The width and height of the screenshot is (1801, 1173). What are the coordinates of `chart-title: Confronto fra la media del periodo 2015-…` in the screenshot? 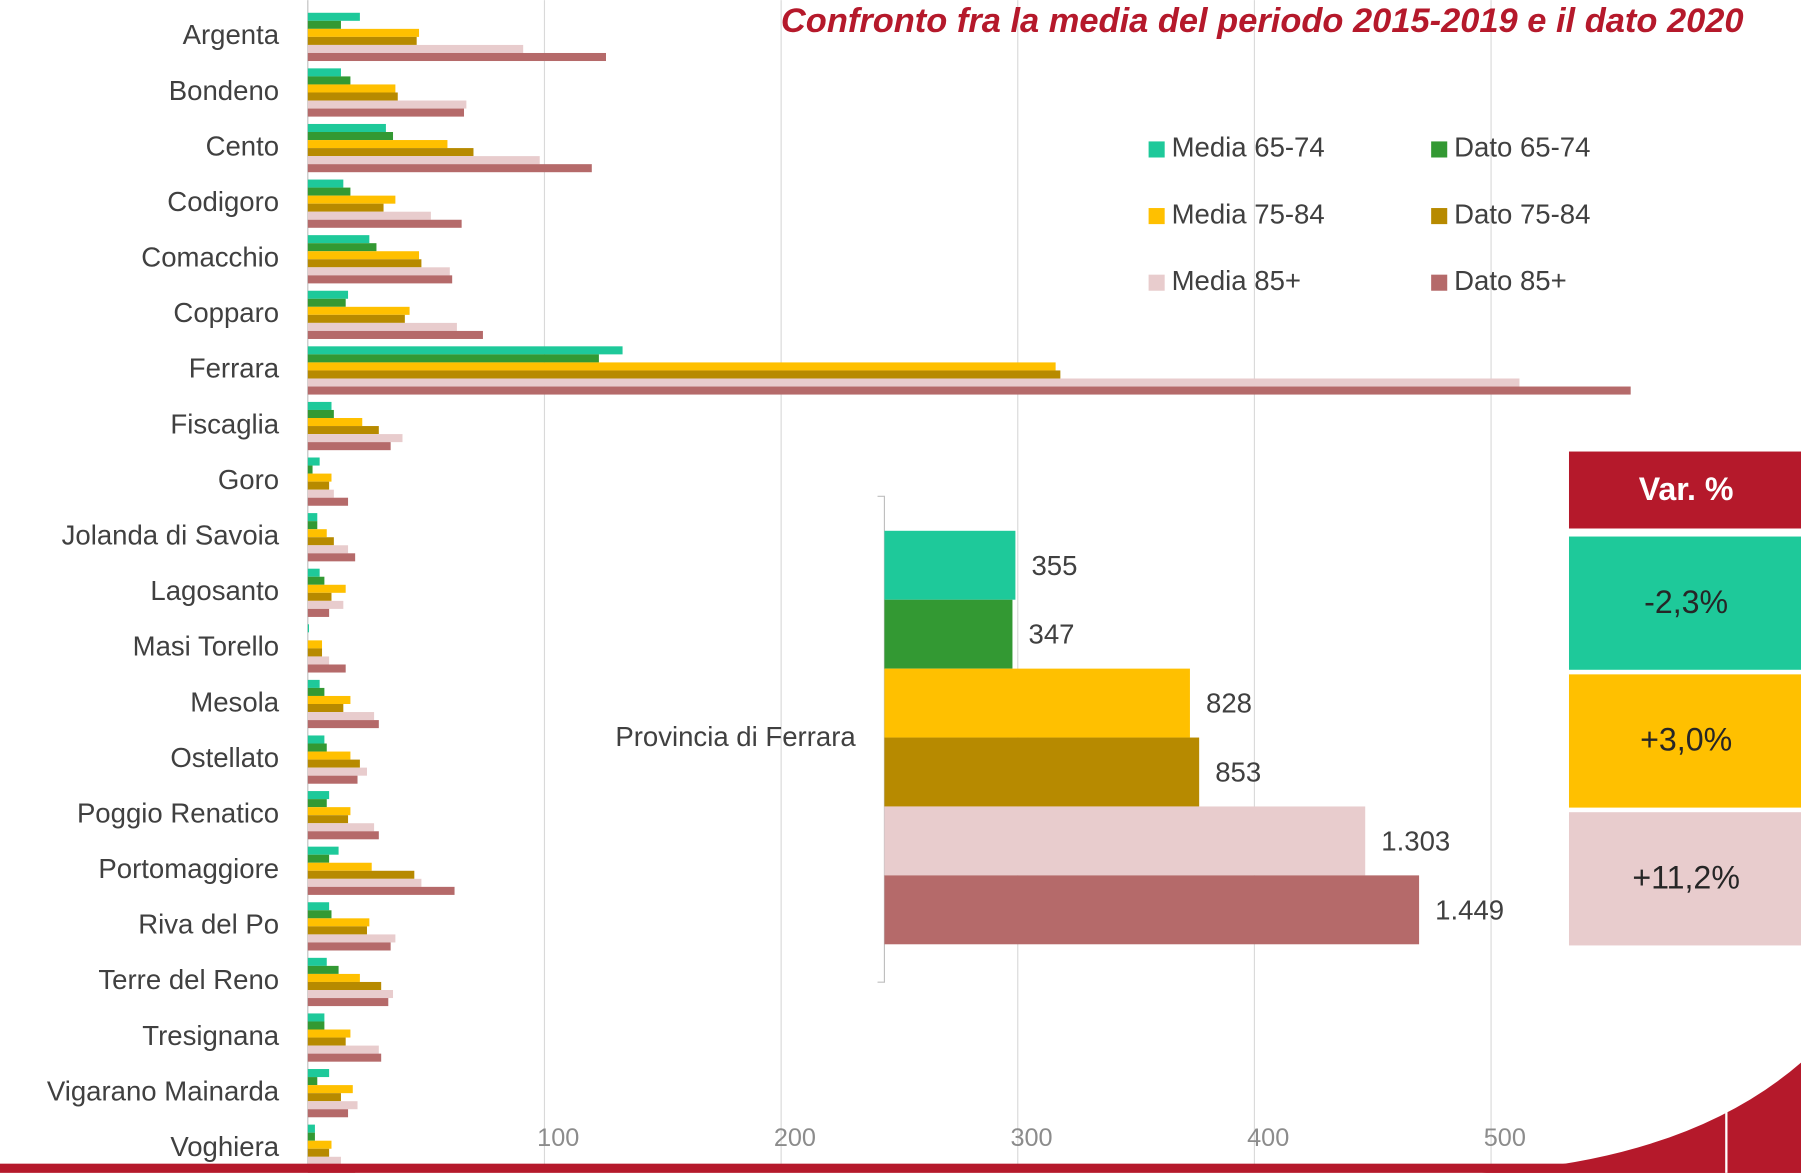 It's located at (1262, 21).